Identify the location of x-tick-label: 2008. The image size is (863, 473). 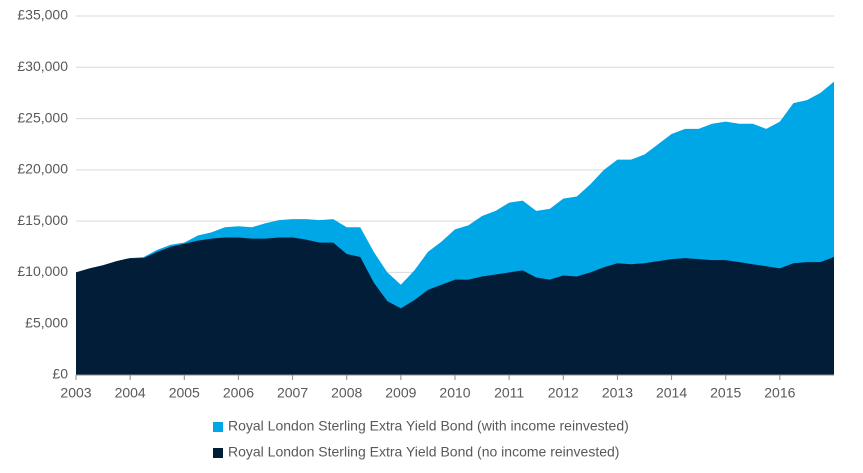
(346, 393).